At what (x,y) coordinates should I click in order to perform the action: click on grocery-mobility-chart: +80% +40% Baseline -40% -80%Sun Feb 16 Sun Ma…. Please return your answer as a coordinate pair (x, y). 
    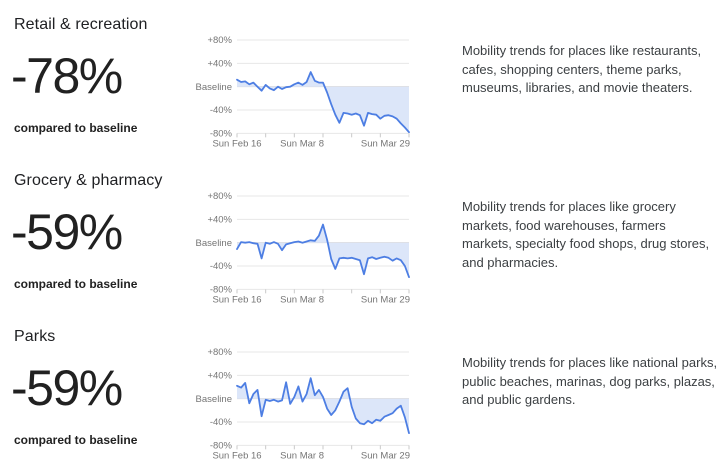
    Looking at the image, I should click on (303, 248).